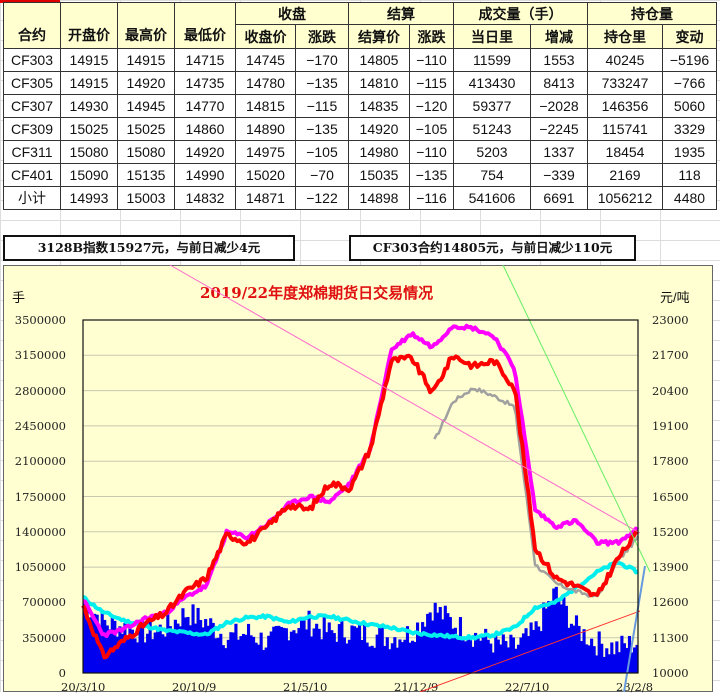  What do you see at coordinates (19, 297) in the screenshot?
I see `left-axis-unit: 手` at bounding box center [19, 297].